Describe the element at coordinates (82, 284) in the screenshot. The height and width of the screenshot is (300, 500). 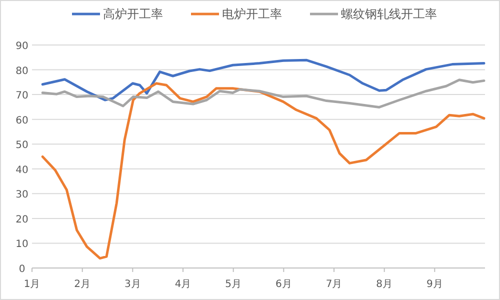
I see `x-tick-label: 2月` at that location.